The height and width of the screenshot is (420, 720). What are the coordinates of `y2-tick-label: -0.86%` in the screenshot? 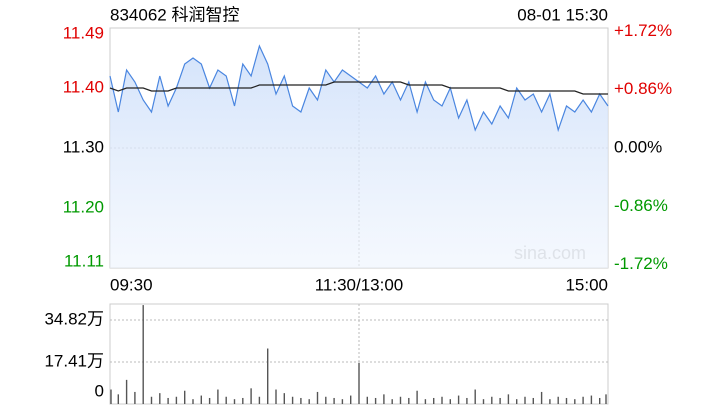 It's located at (641, 205).